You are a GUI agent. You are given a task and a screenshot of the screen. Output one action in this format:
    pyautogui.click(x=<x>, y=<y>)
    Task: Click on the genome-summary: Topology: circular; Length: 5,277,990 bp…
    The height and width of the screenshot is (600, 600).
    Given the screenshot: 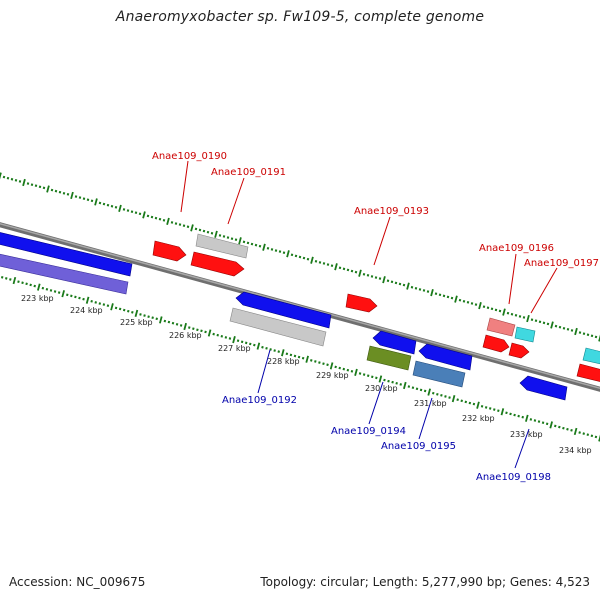 What is the action you would take?
    pyautogui.click(x=425, y=582)
    